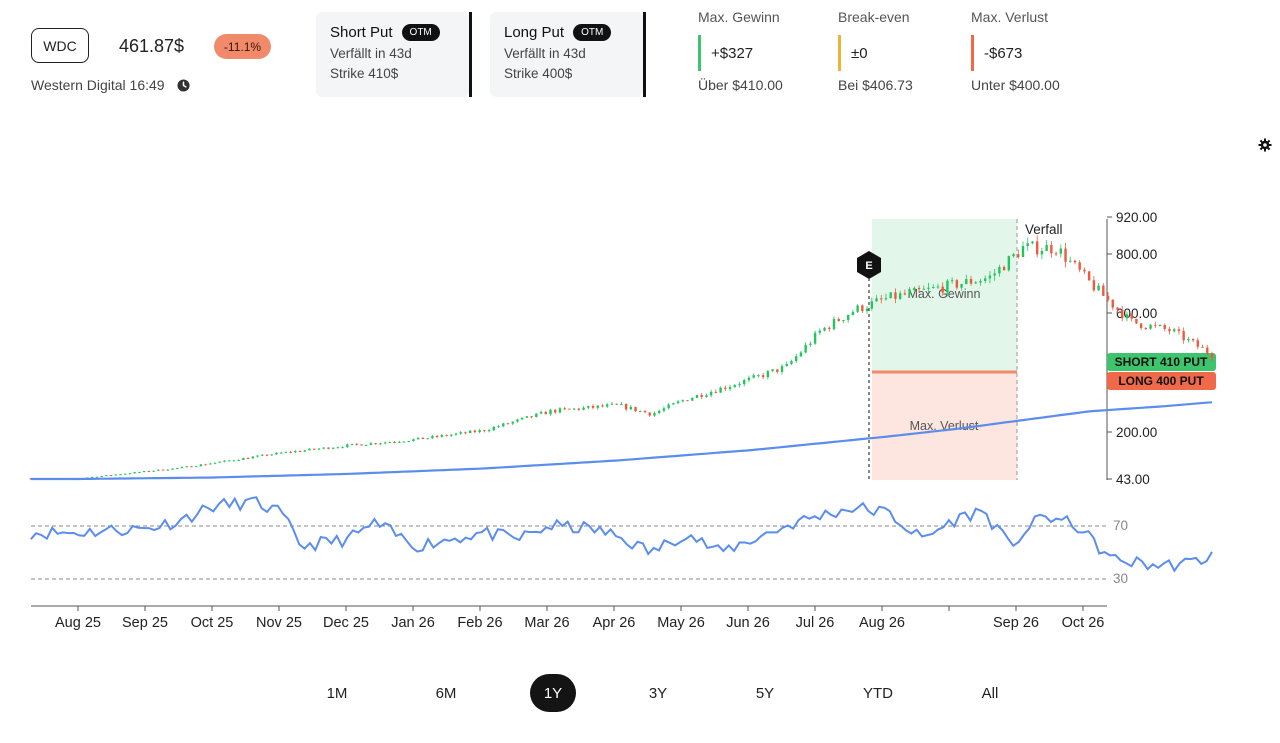 The height and width of the screenshot is (743, 1280). I want to click on time-tick-label: Aug 26, so click(882, 623).